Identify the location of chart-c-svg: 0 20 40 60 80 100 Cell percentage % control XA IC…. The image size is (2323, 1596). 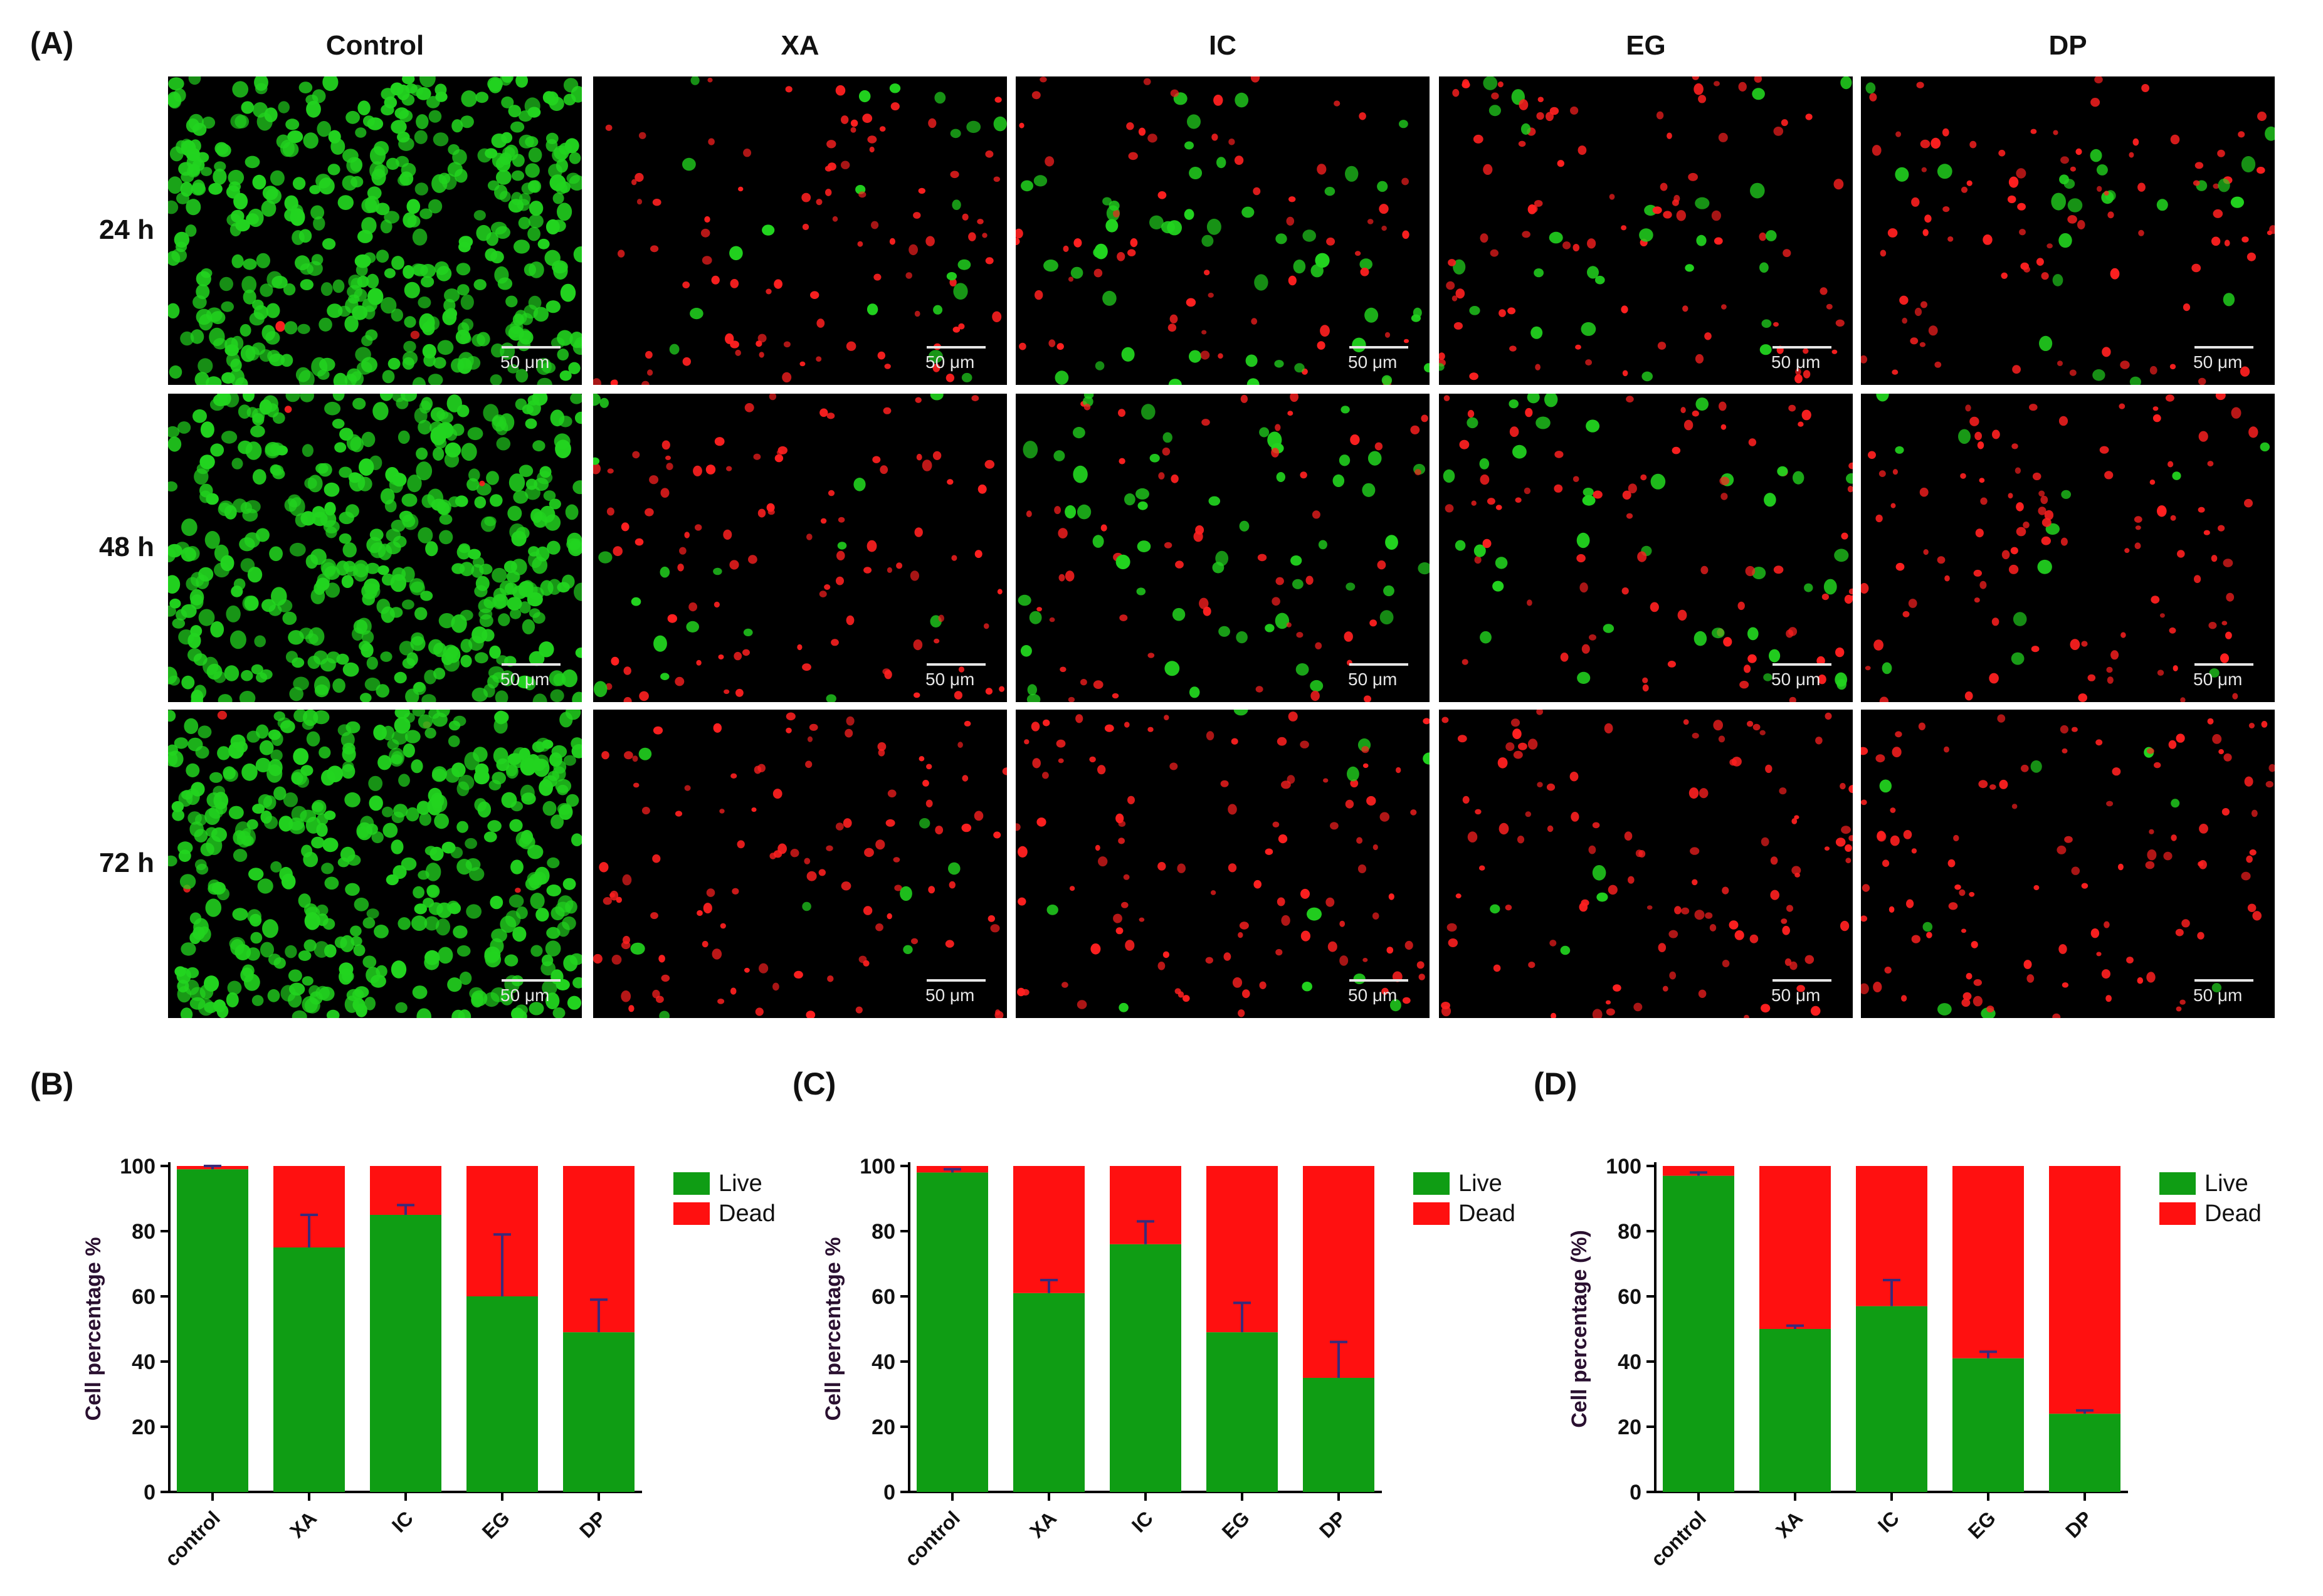
(1168, 1363).